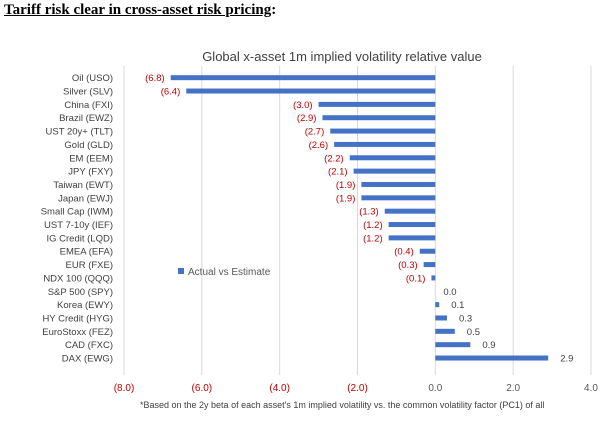 This screenshot has height=424, width=612. I want to click on headline-suffix: :, so click(274, 10).